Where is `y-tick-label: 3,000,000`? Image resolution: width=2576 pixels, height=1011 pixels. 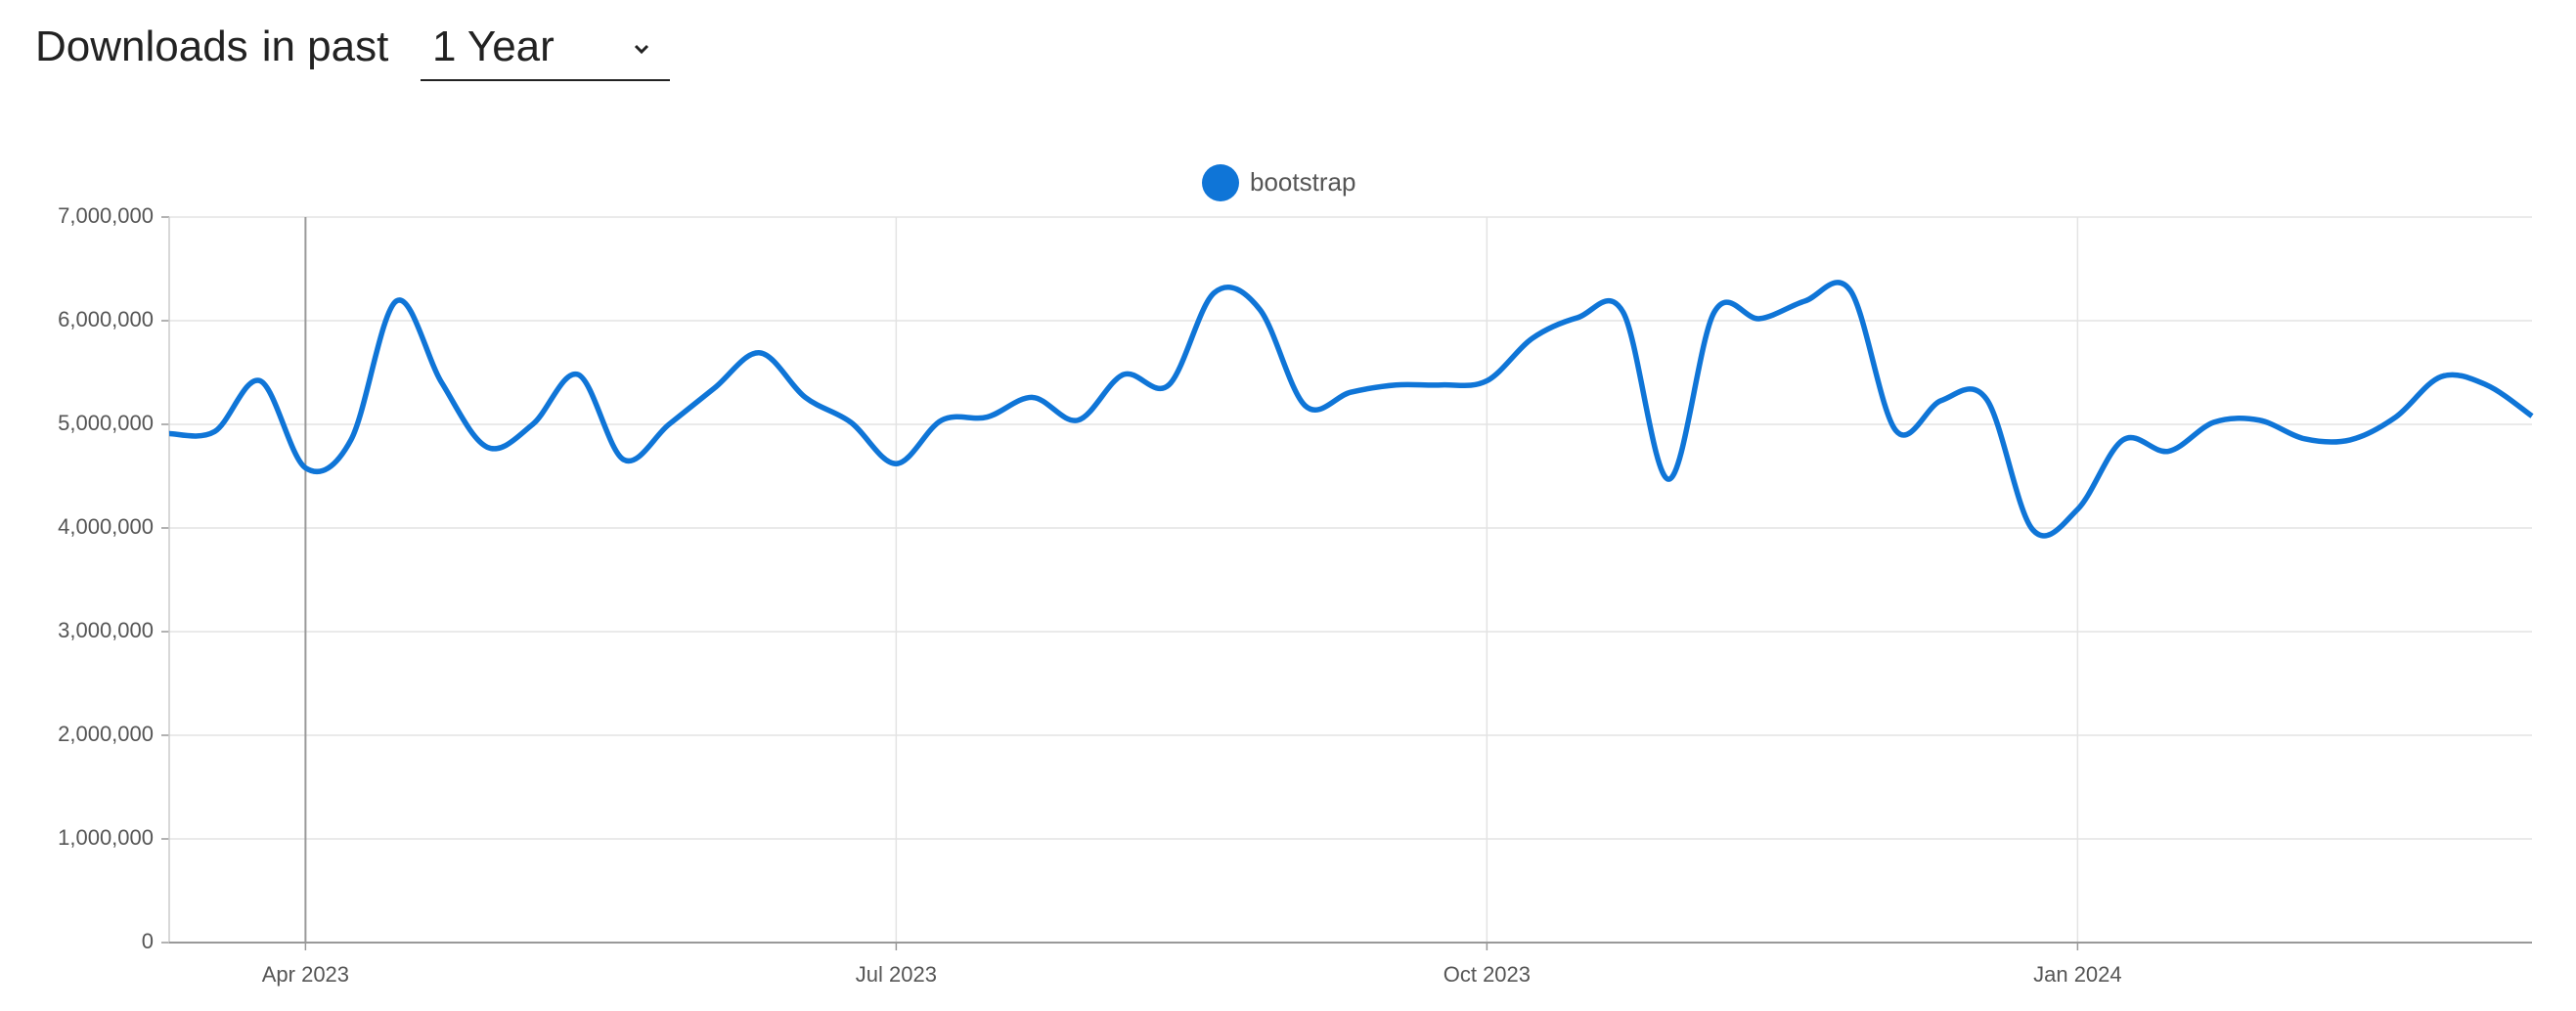 y-tick-label: 3,000,000 is located at coordinates (106, 630).